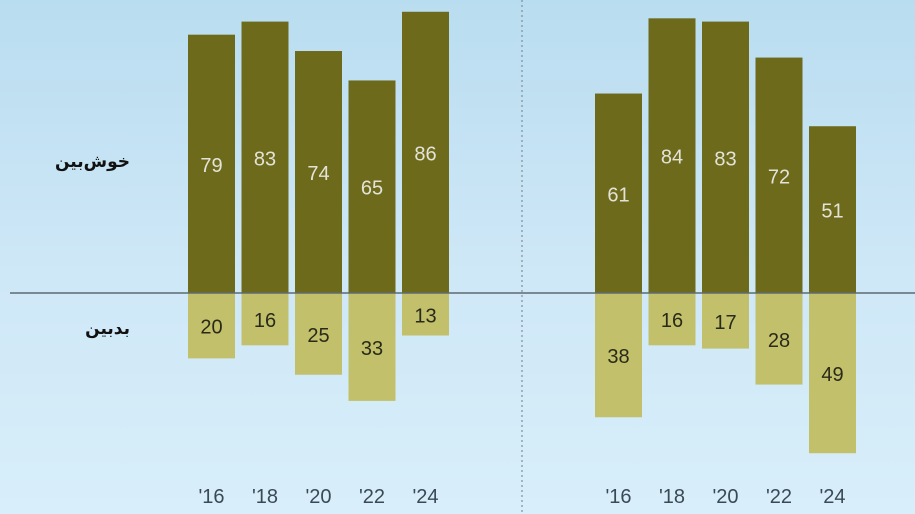 Image resolution: width=915 pixels, height=514 pixels. What do you see at coordinates (265, 497) in the screenshot?
I see `x-tick-label-p1-1: '18` at bounding box center [265, 497].